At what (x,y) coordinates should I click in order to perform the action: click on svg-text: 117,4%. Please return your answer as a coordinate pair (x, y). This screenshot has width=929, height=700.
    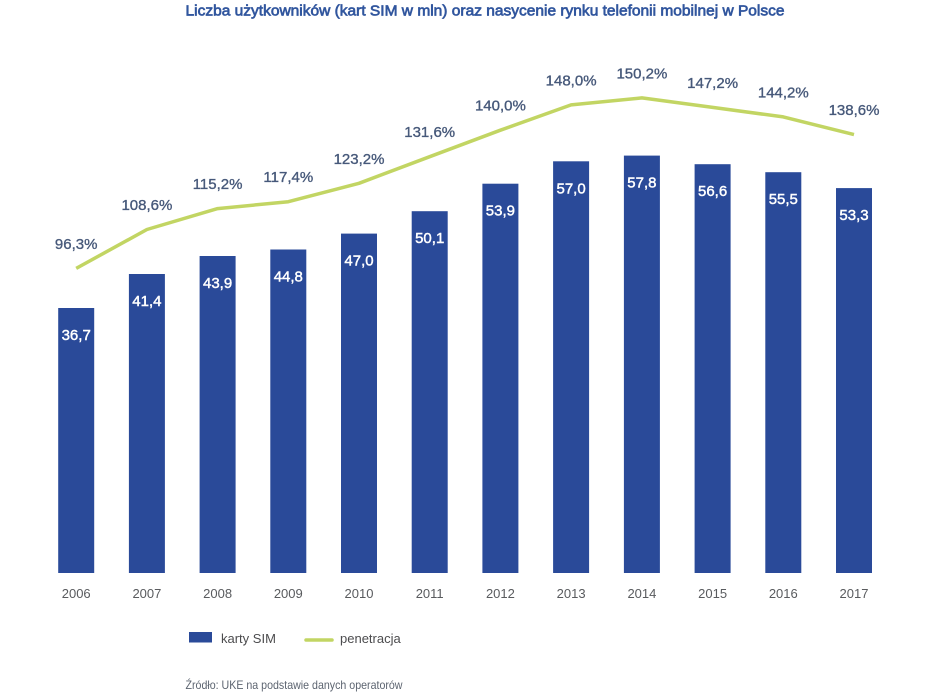
    Looking at the image, I should click on (288, 177).